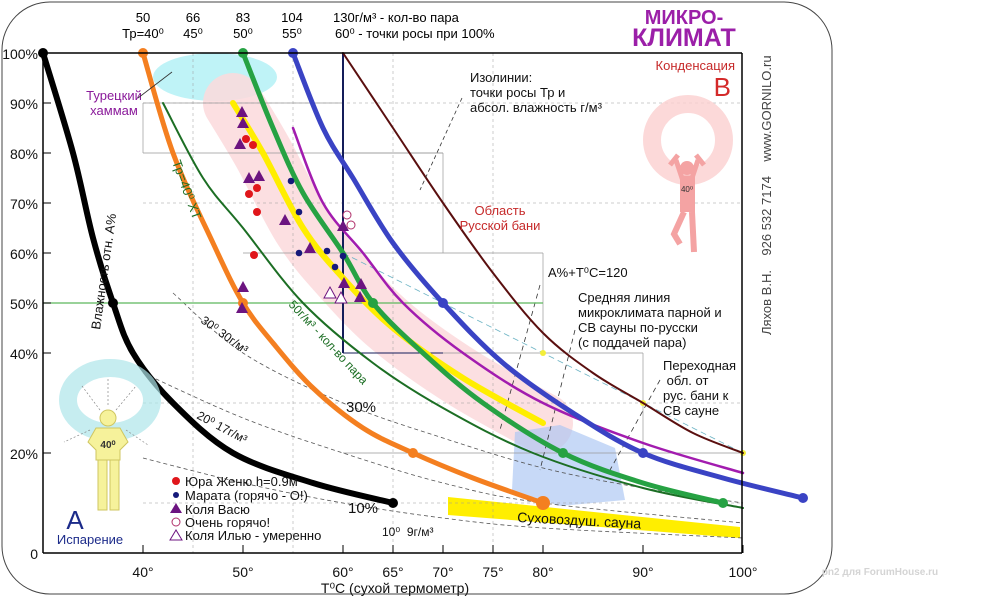 This screenshot has width=982, height=598. I want to click on iso30-label: 30⁰ 30г/м³, so click(224, 335).